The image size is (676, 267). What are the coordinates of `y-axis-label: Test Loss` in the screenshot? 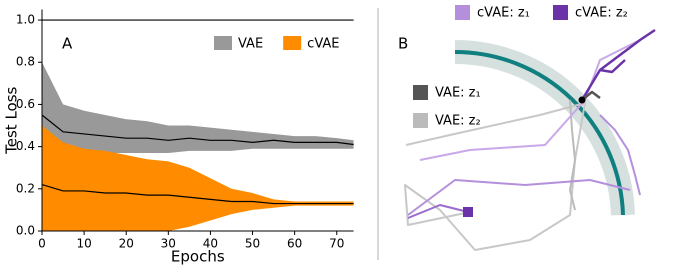 It's located at (12, 120).